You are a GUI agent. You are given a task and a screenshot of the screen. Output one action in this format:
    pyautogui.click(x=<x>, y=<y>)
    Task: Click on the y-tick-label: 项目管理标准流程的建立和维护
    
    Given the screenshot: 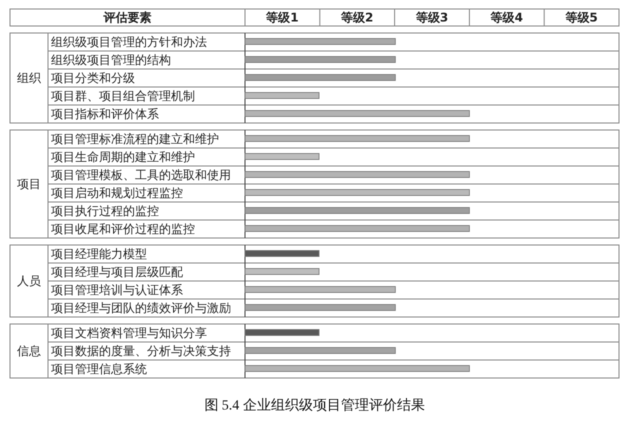 What is the action you would take?
    pyautogui.click(x=135, y=139)
    